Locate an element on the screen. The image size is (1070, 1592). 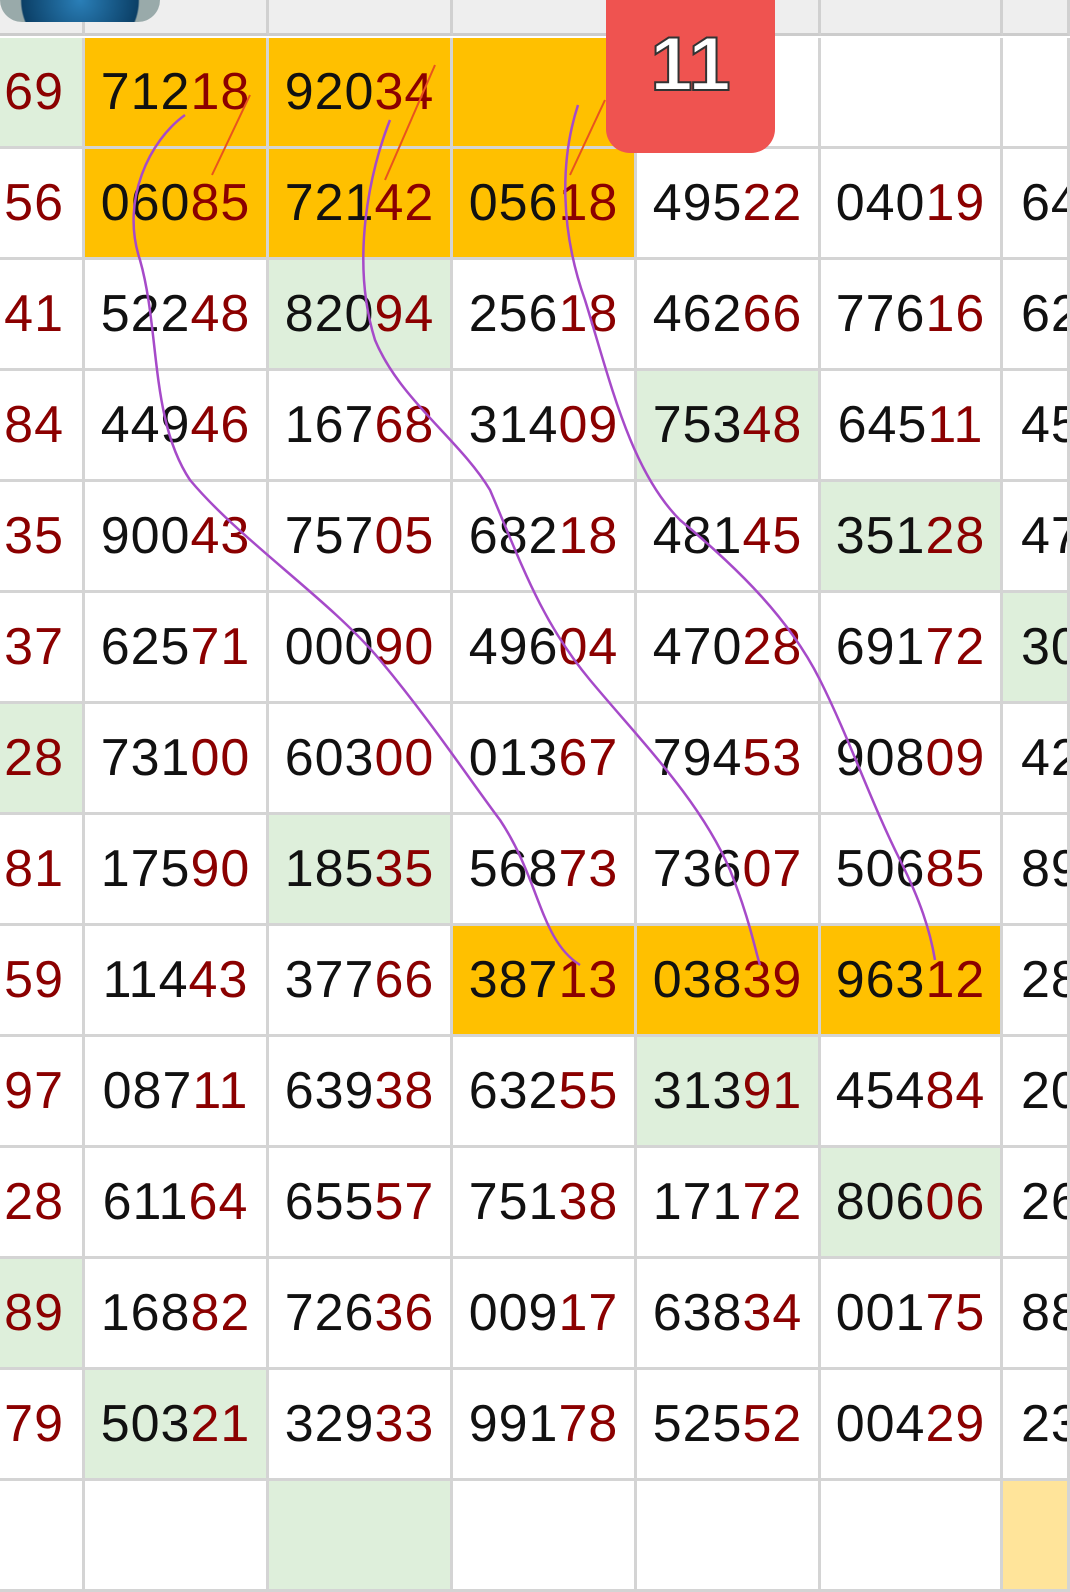
table-cell: 35128 is located at coordinates (912, 537).